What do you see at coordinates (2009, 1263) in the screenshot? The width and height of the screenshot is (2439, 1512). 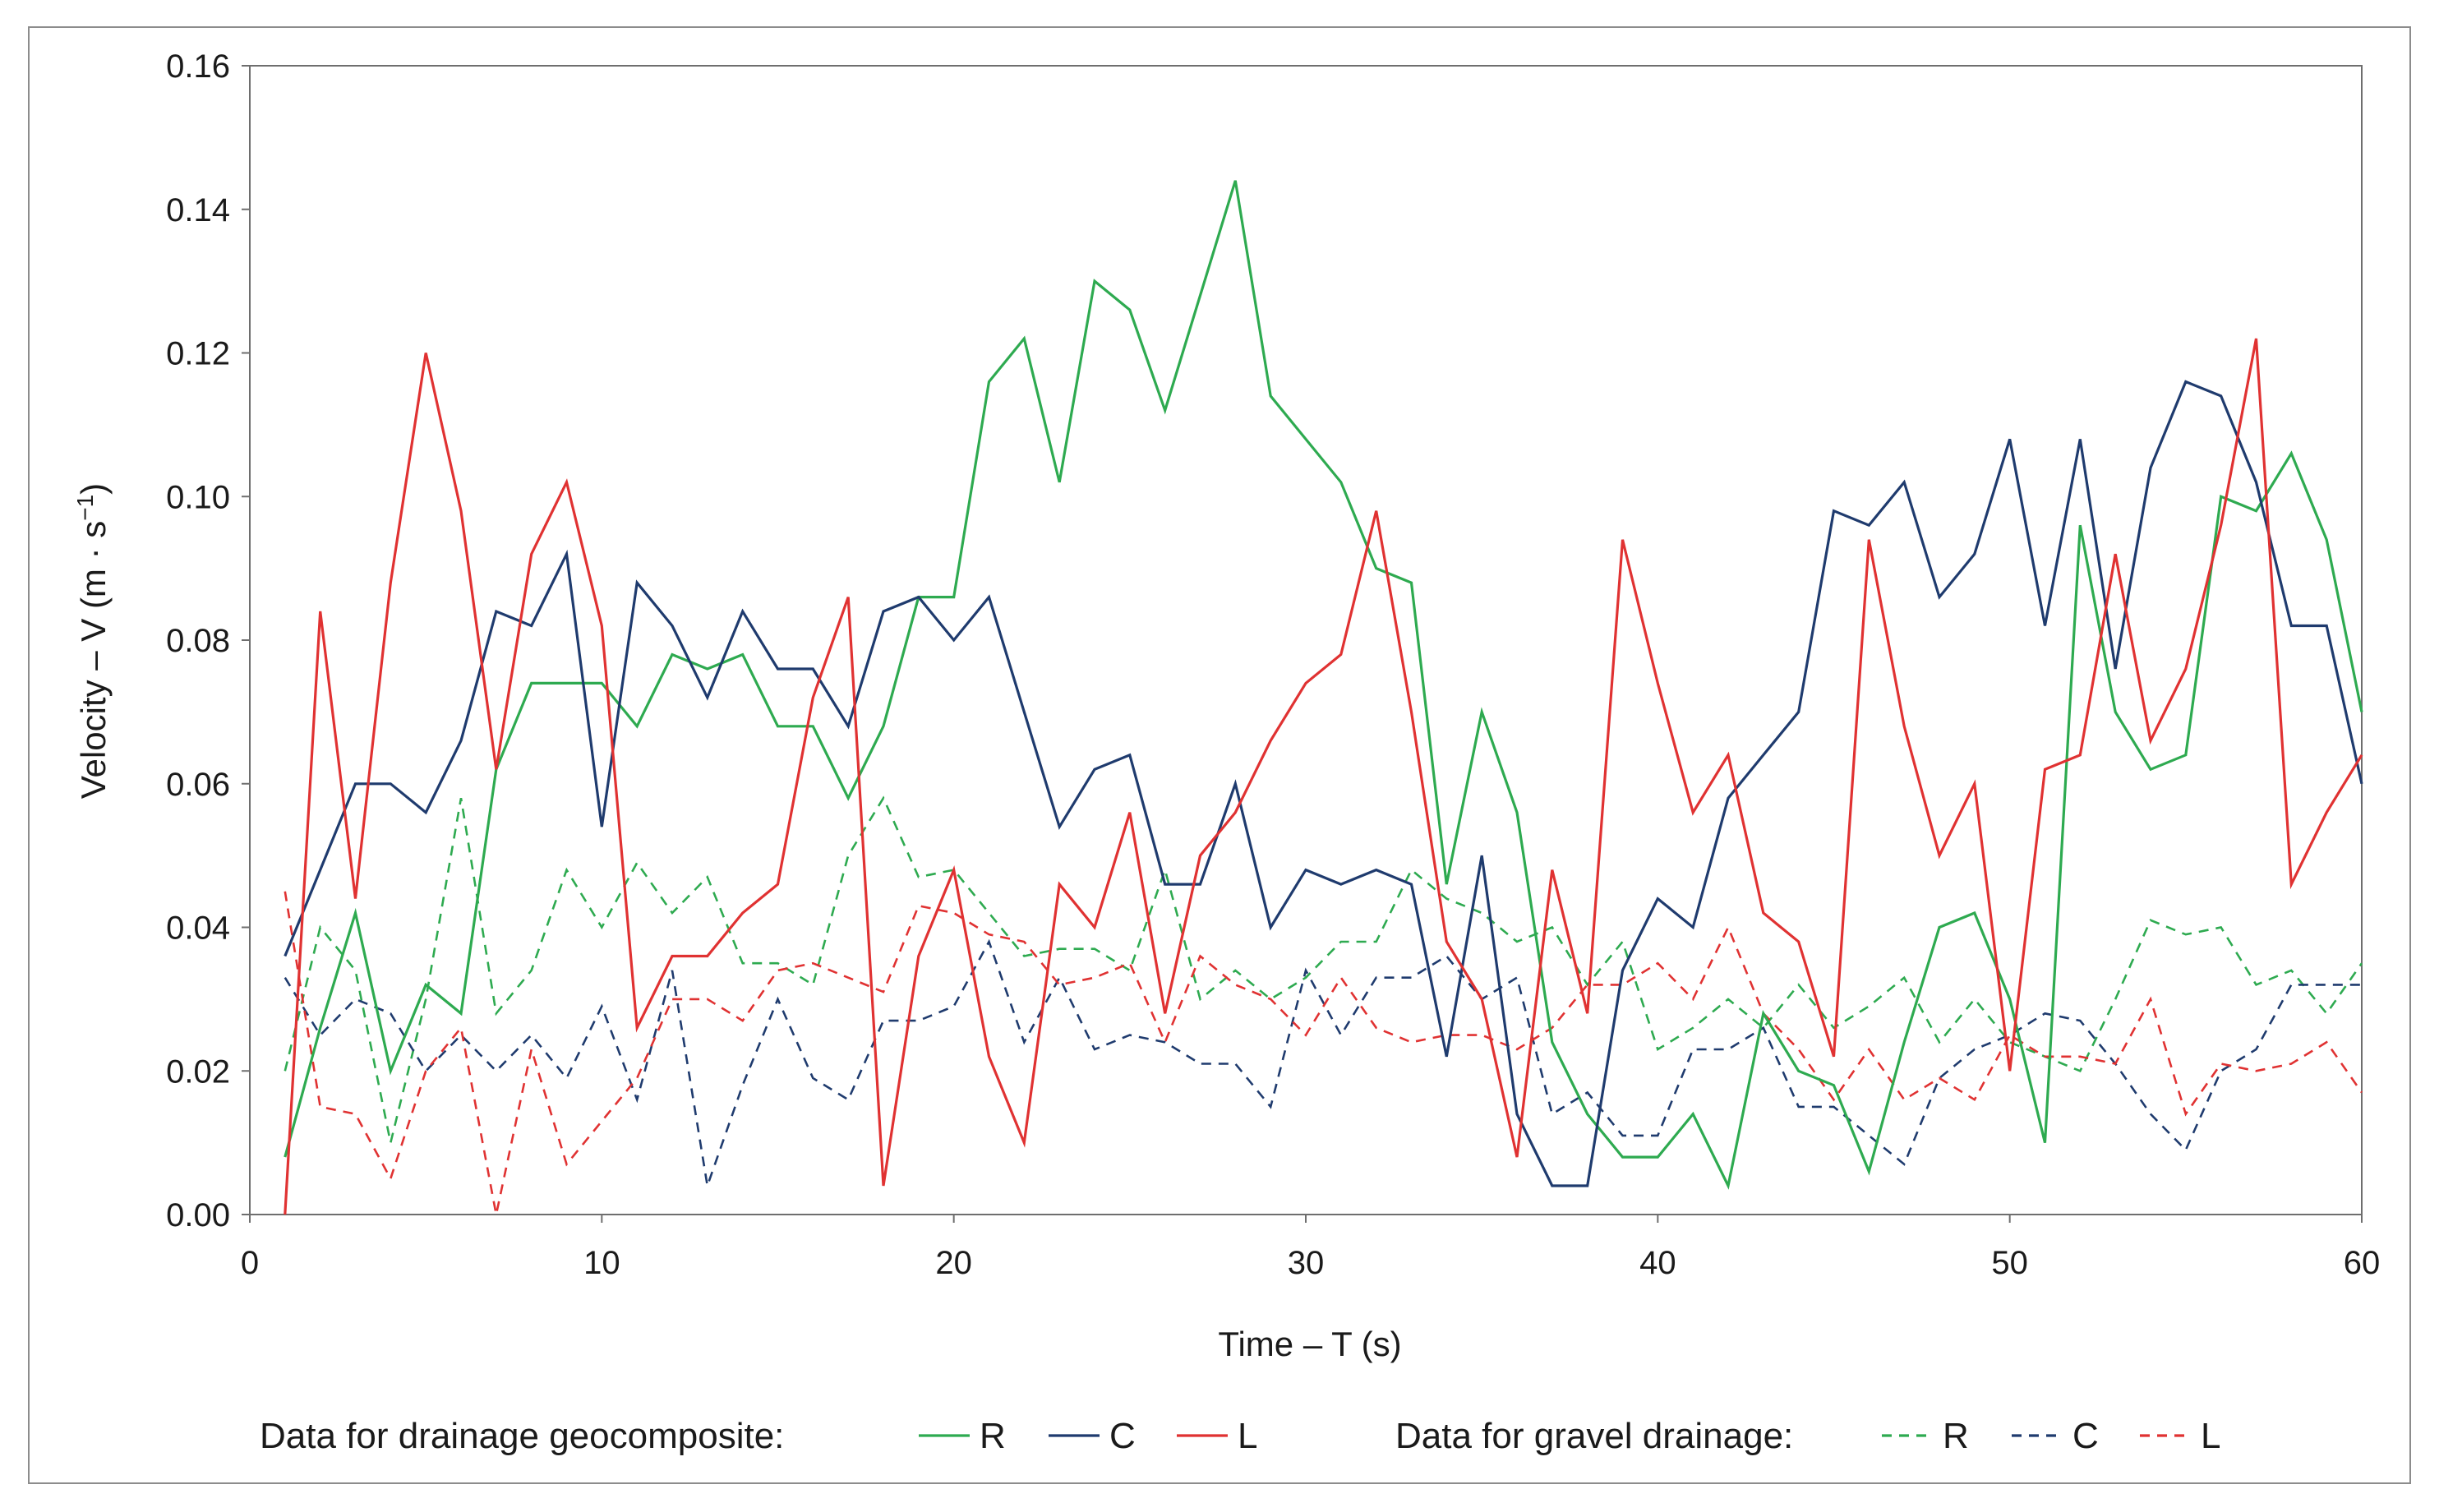 I see `x-tick-label: 50` at bounding box center [2009, 1263].